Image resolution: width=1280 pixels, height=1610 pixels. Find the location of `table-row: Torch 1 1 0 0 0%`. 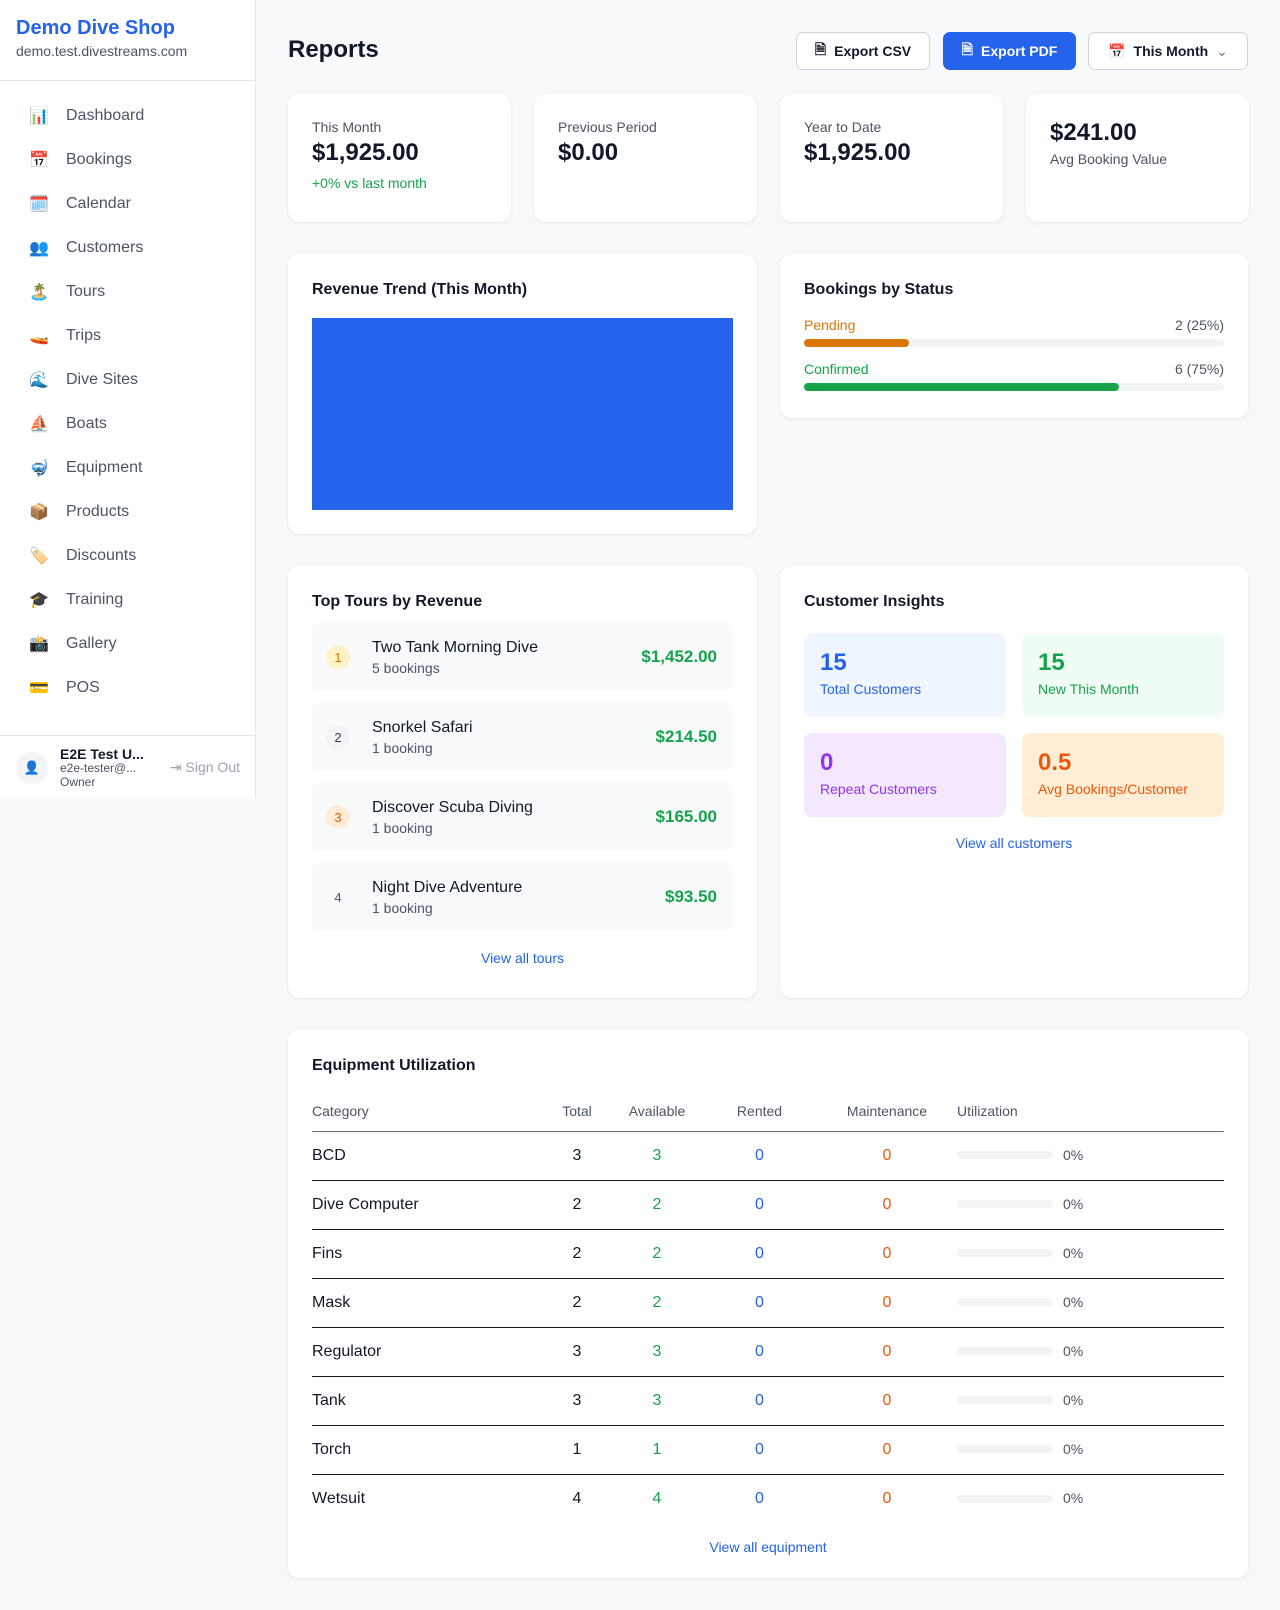

table-row: Torch 1 1 0 0 0% is located at coordinates (768, 1450).